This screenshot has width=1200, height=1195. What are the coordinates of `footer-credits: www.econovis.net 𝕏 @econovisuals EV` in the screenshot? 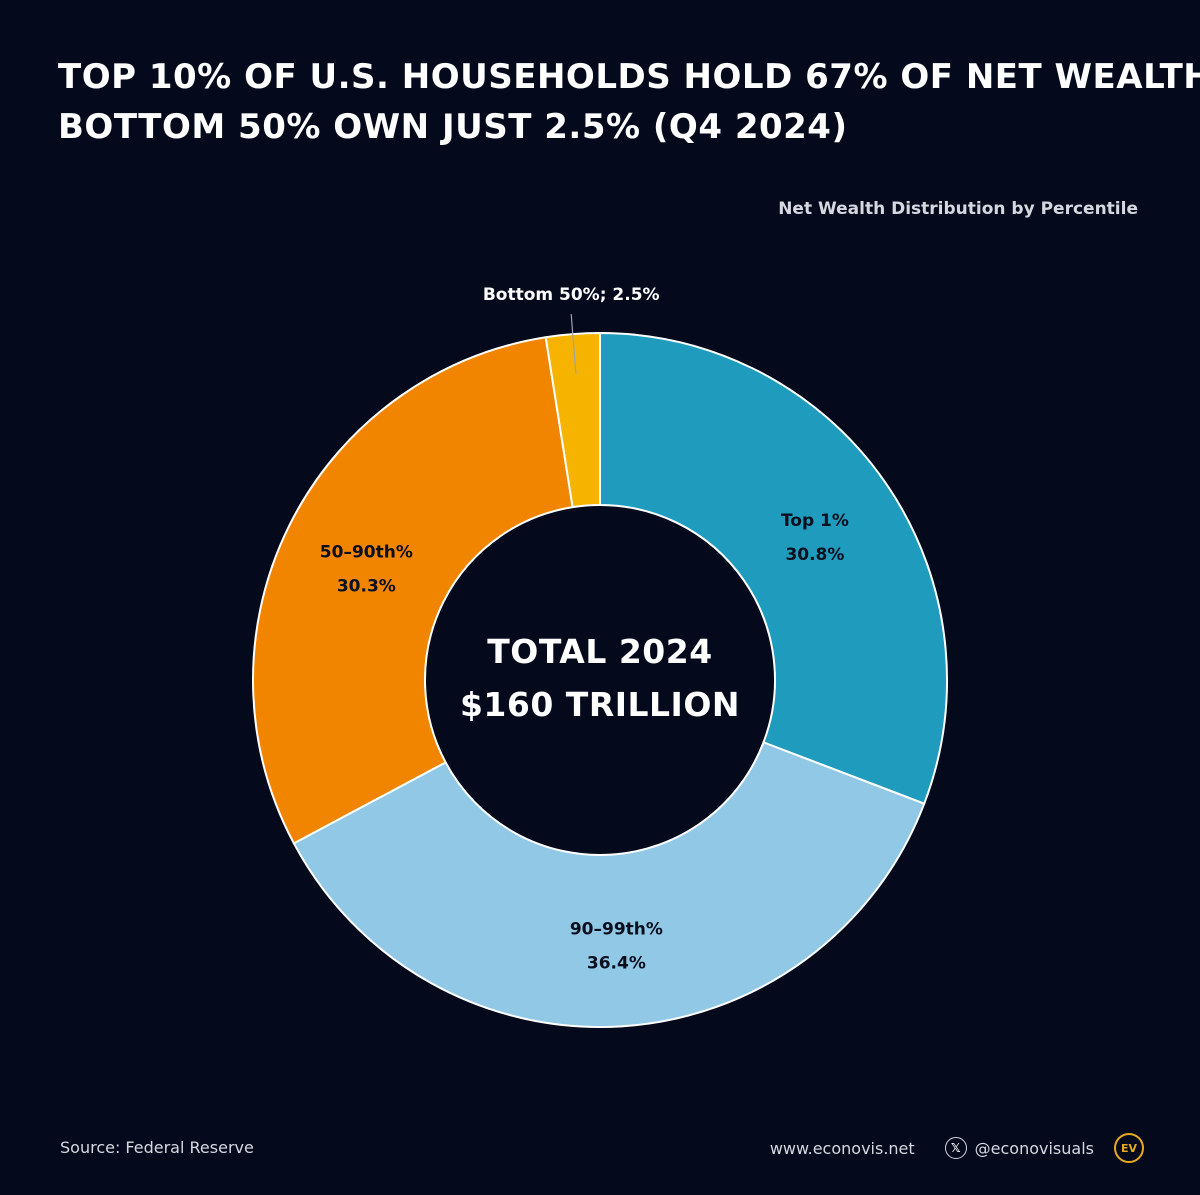 It's located at (957, 1148).